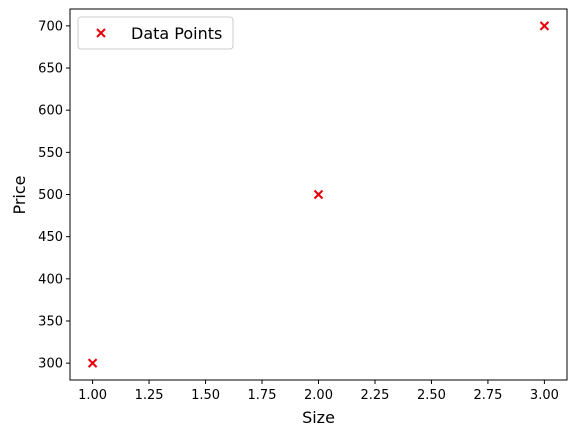 Image resolution: width=575 pixels, height=436 pixels. What do you see at coordinates (487, 395) in the screenshot?
I see `x-tick-label: 2.75` at bounding box center [487, 395].